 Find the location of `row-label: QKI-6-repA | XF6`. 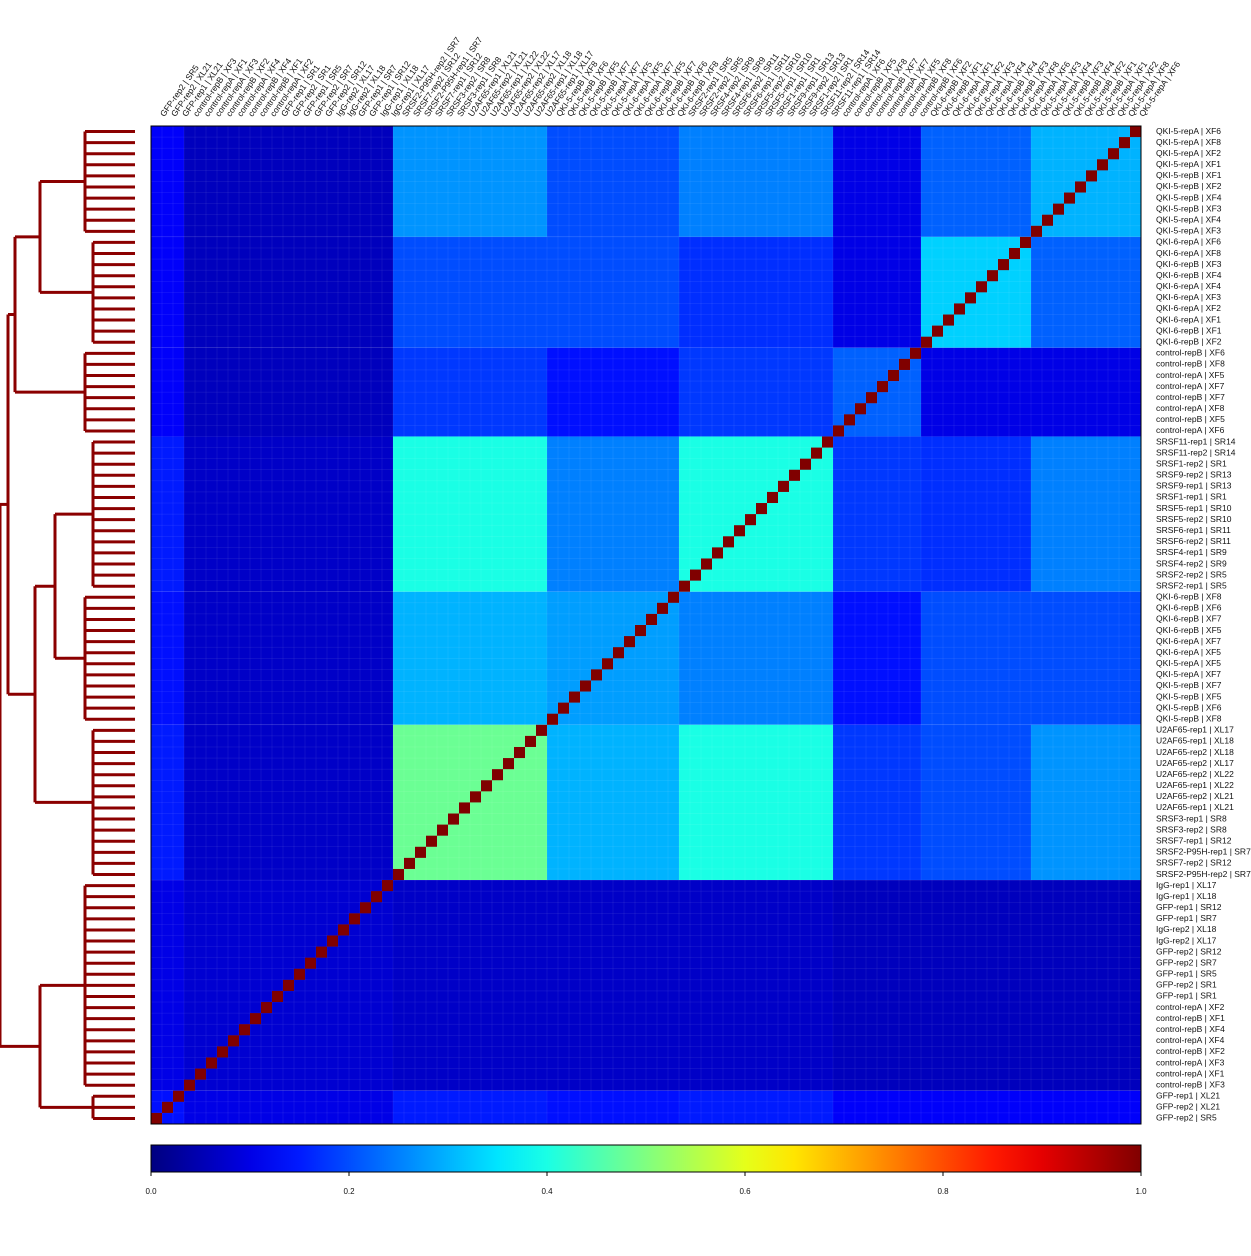

row-label: QKI-6-repA | XF6 is located at coordinates (1188, 242).